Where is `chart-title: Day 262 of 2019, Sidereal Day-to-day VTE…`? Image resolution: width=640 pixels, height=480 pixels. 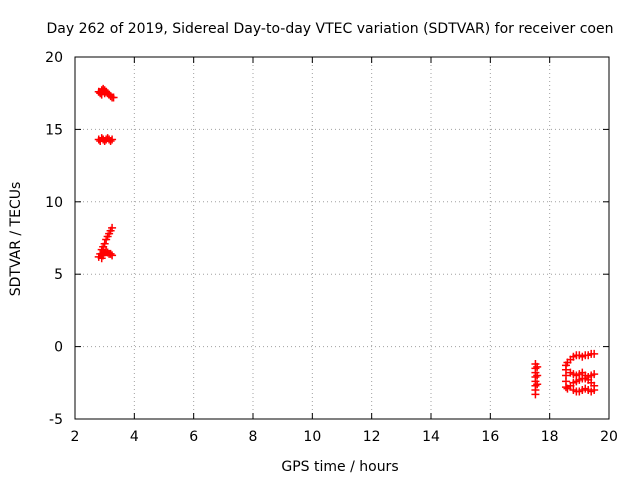 chart-title: Day 262 of 2019, Sidereal Day-to-day VTE… is located at coordinates (330, 29).